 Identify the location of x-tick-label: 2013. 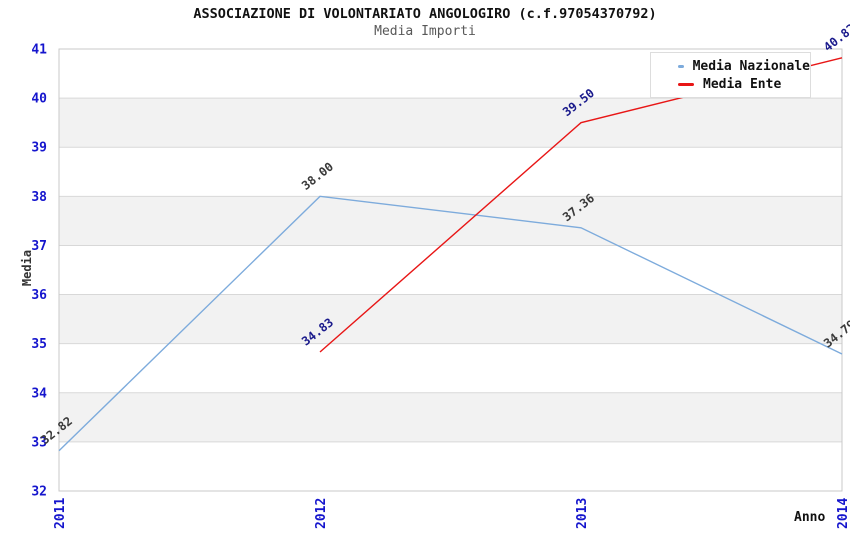
(582, 513).